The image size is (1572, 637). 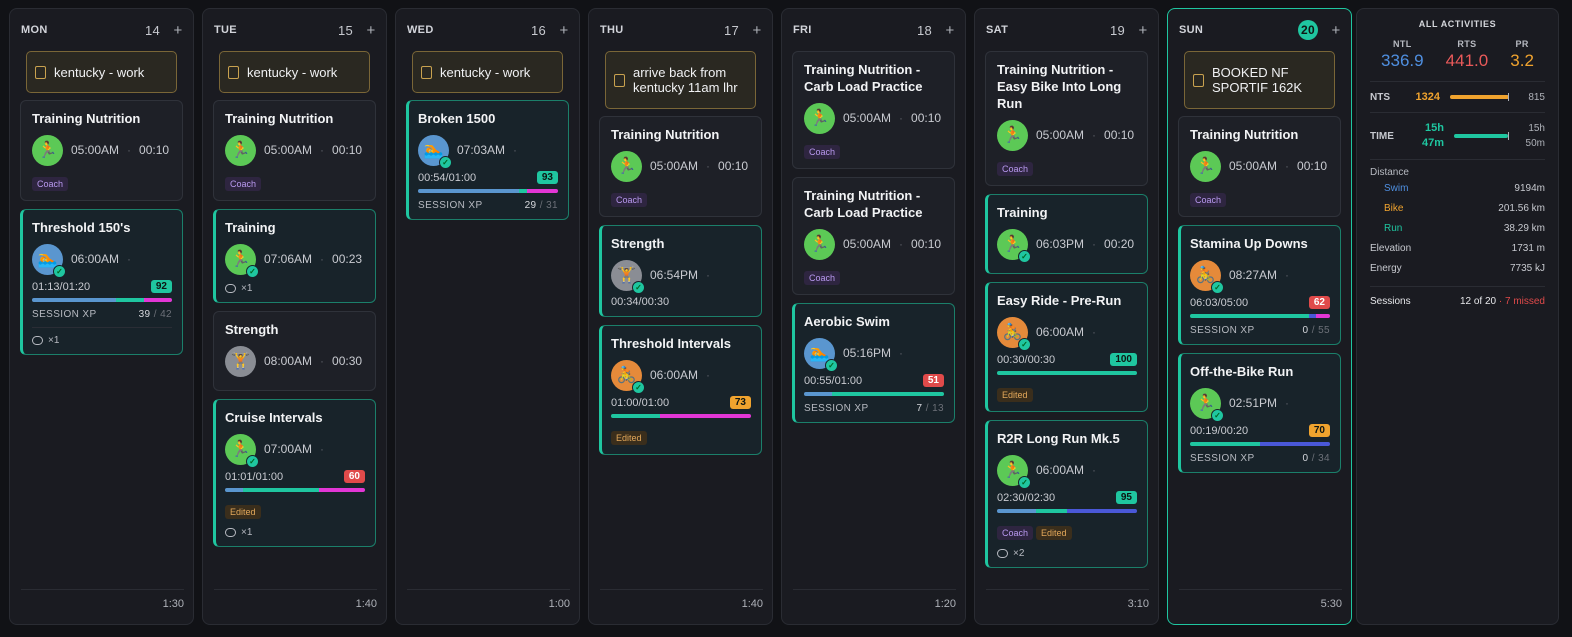 I want to click on note-title: kentucky - work, so click(x=485, y=72).